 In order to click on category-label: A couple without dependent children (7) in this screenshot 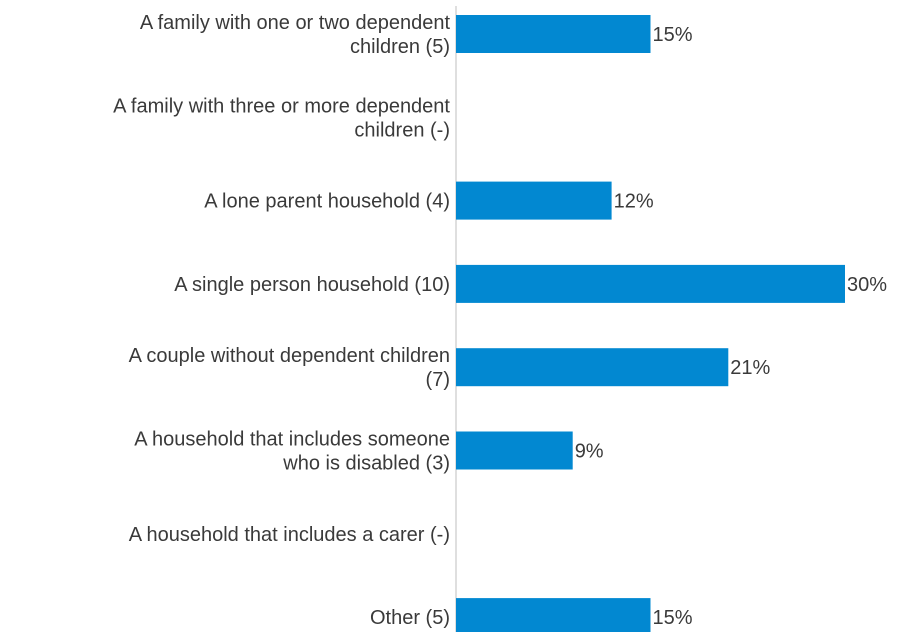, I will do `click(289, 368)`.